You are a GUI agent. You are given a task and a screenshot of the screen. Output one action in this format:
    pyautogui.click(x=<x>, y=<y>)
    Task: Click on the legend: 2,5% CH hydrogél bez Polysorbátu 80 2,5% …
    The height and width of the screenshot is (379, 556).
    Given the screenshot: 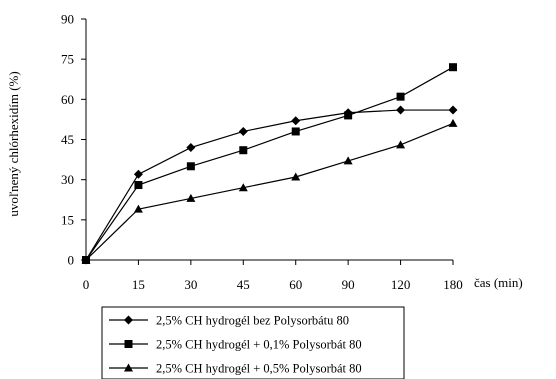 What is the action you would take?
    pyautogui.click(x=253, y=342)
    